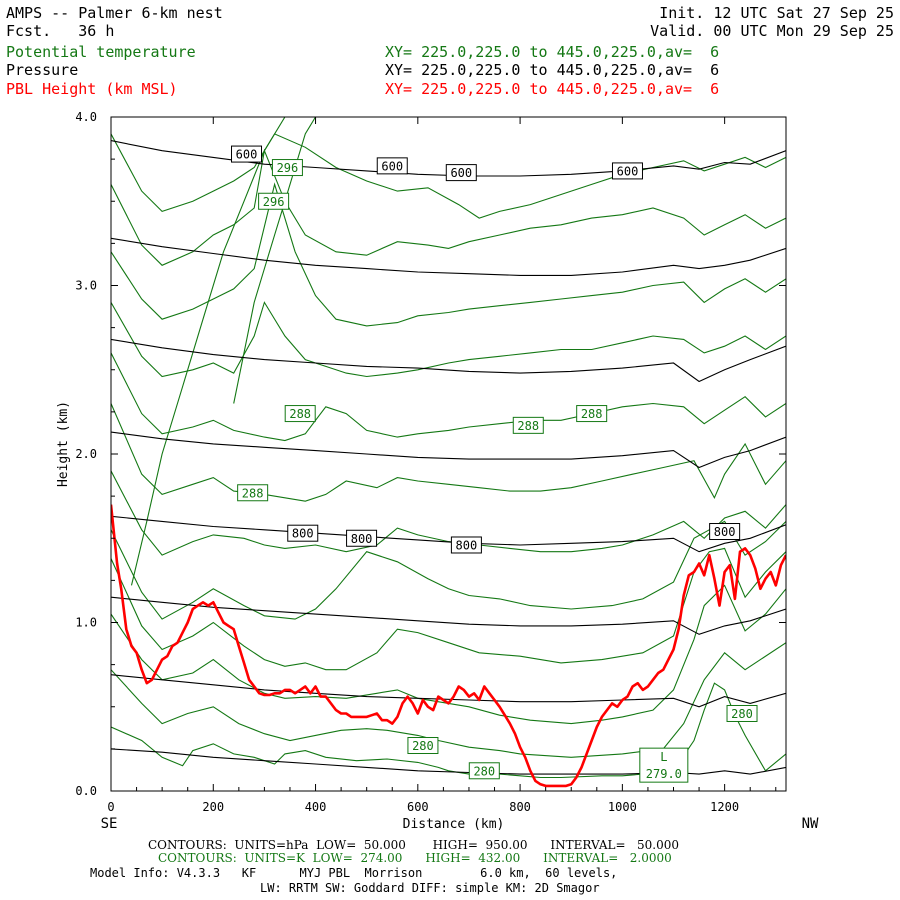  What do you see at coordinates (86, 286) in the screenshot?
I see `y-tick-label: 3.0` at bounding box center [86, 286].